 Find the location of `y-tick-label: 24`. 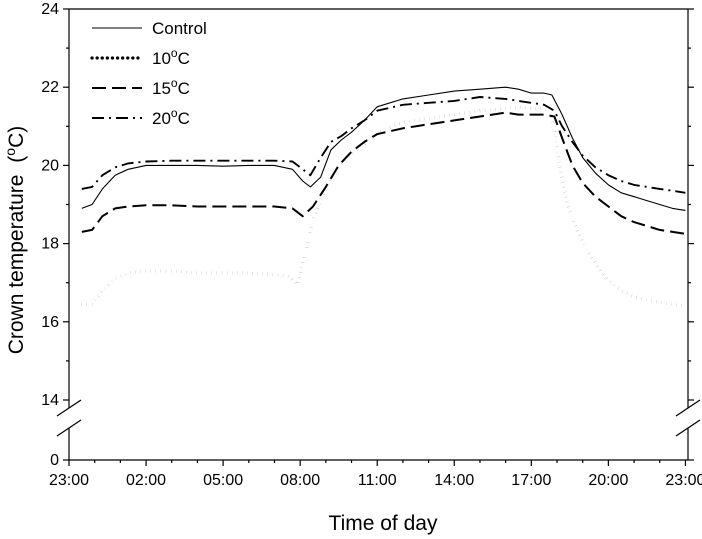

y-tick-label: 24 is located at coordinates (50, 9).